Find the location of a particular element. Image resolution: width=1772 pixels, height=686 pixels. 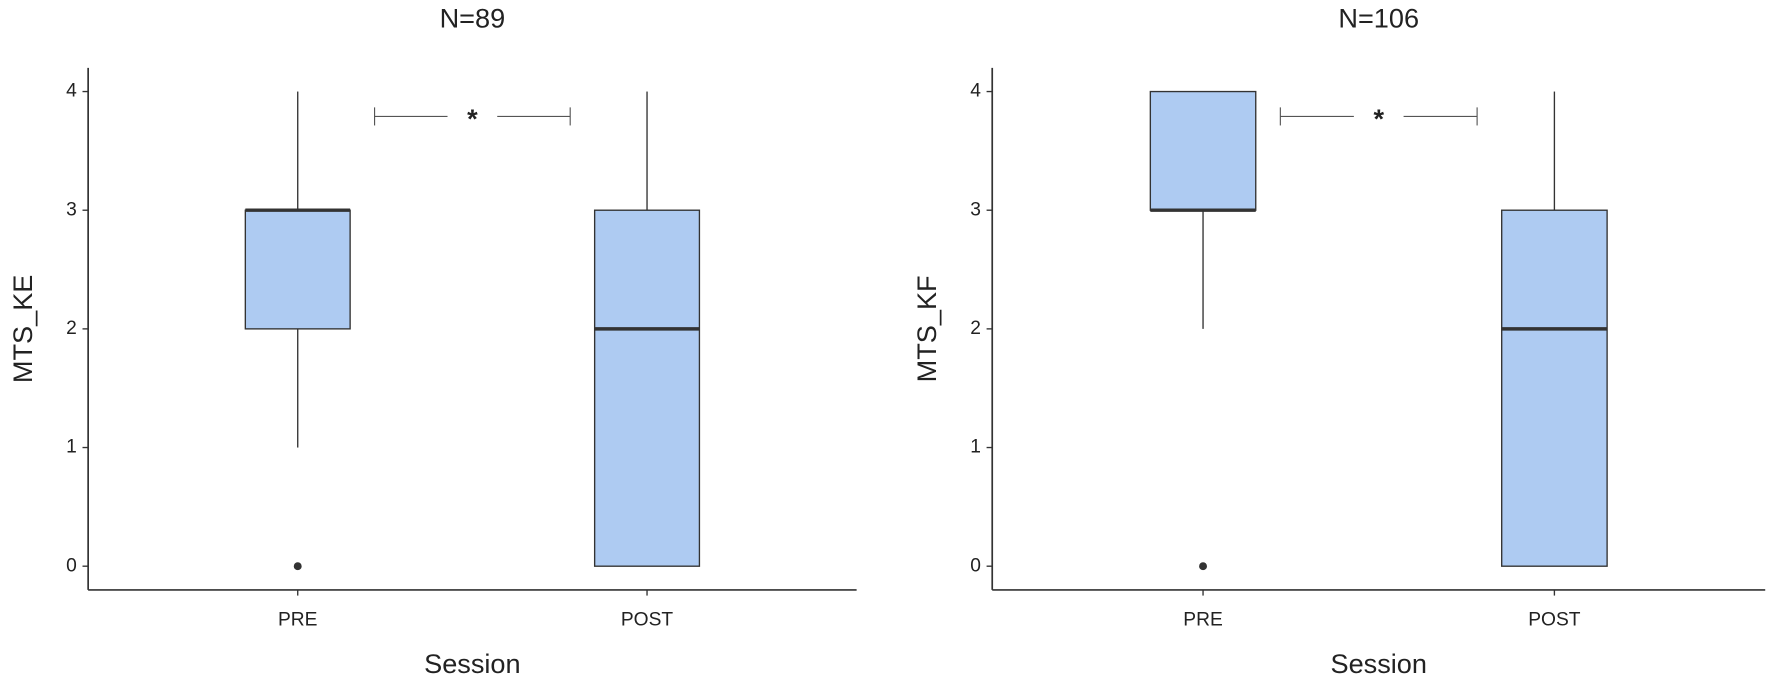

y-axis-label: MTS_KE is located at coordinates (22, 329).